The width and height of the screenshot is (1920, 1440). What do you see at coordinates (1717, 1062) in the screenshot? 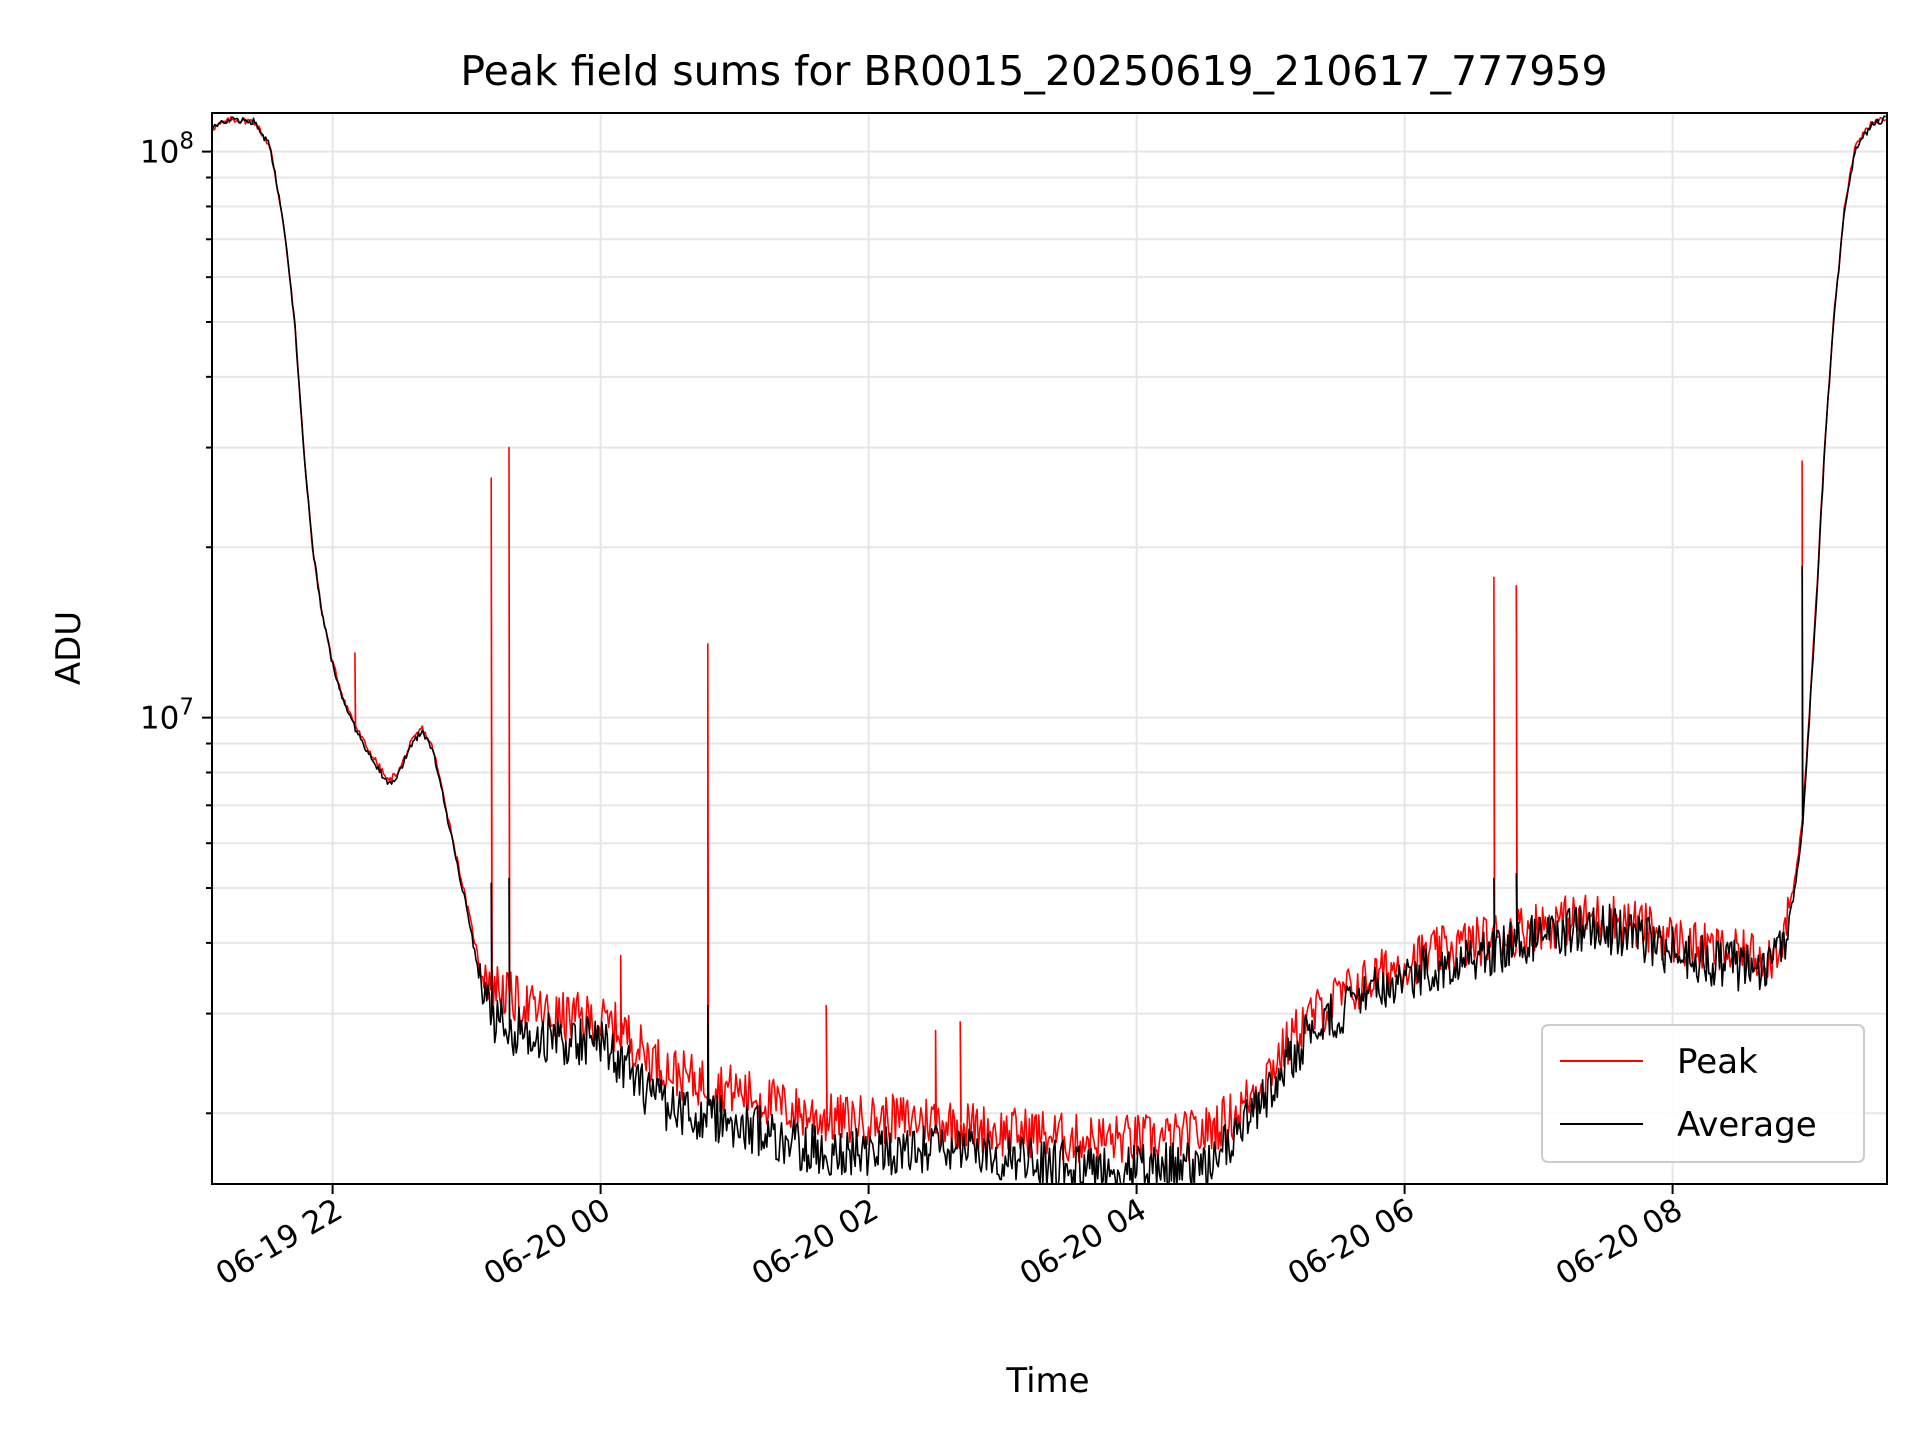
I see `legend-label-peak: Peak` at bounding box center [1717, 1062].